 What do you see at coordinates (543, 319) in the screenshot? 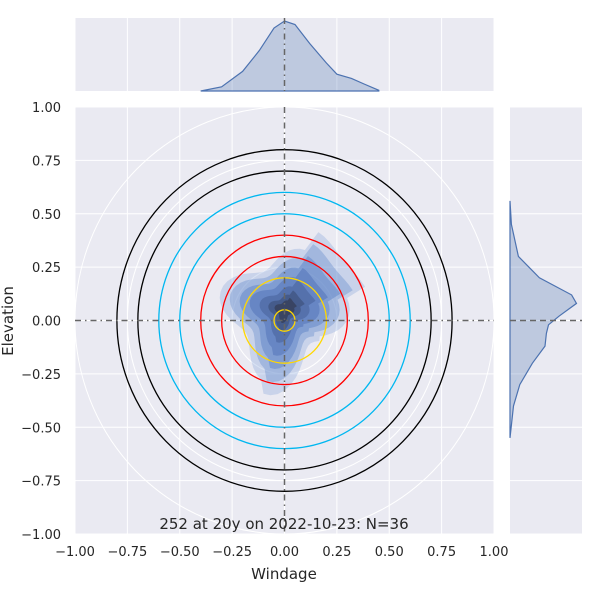
I see `y-marginal-density` at bounding box center [543, 319].